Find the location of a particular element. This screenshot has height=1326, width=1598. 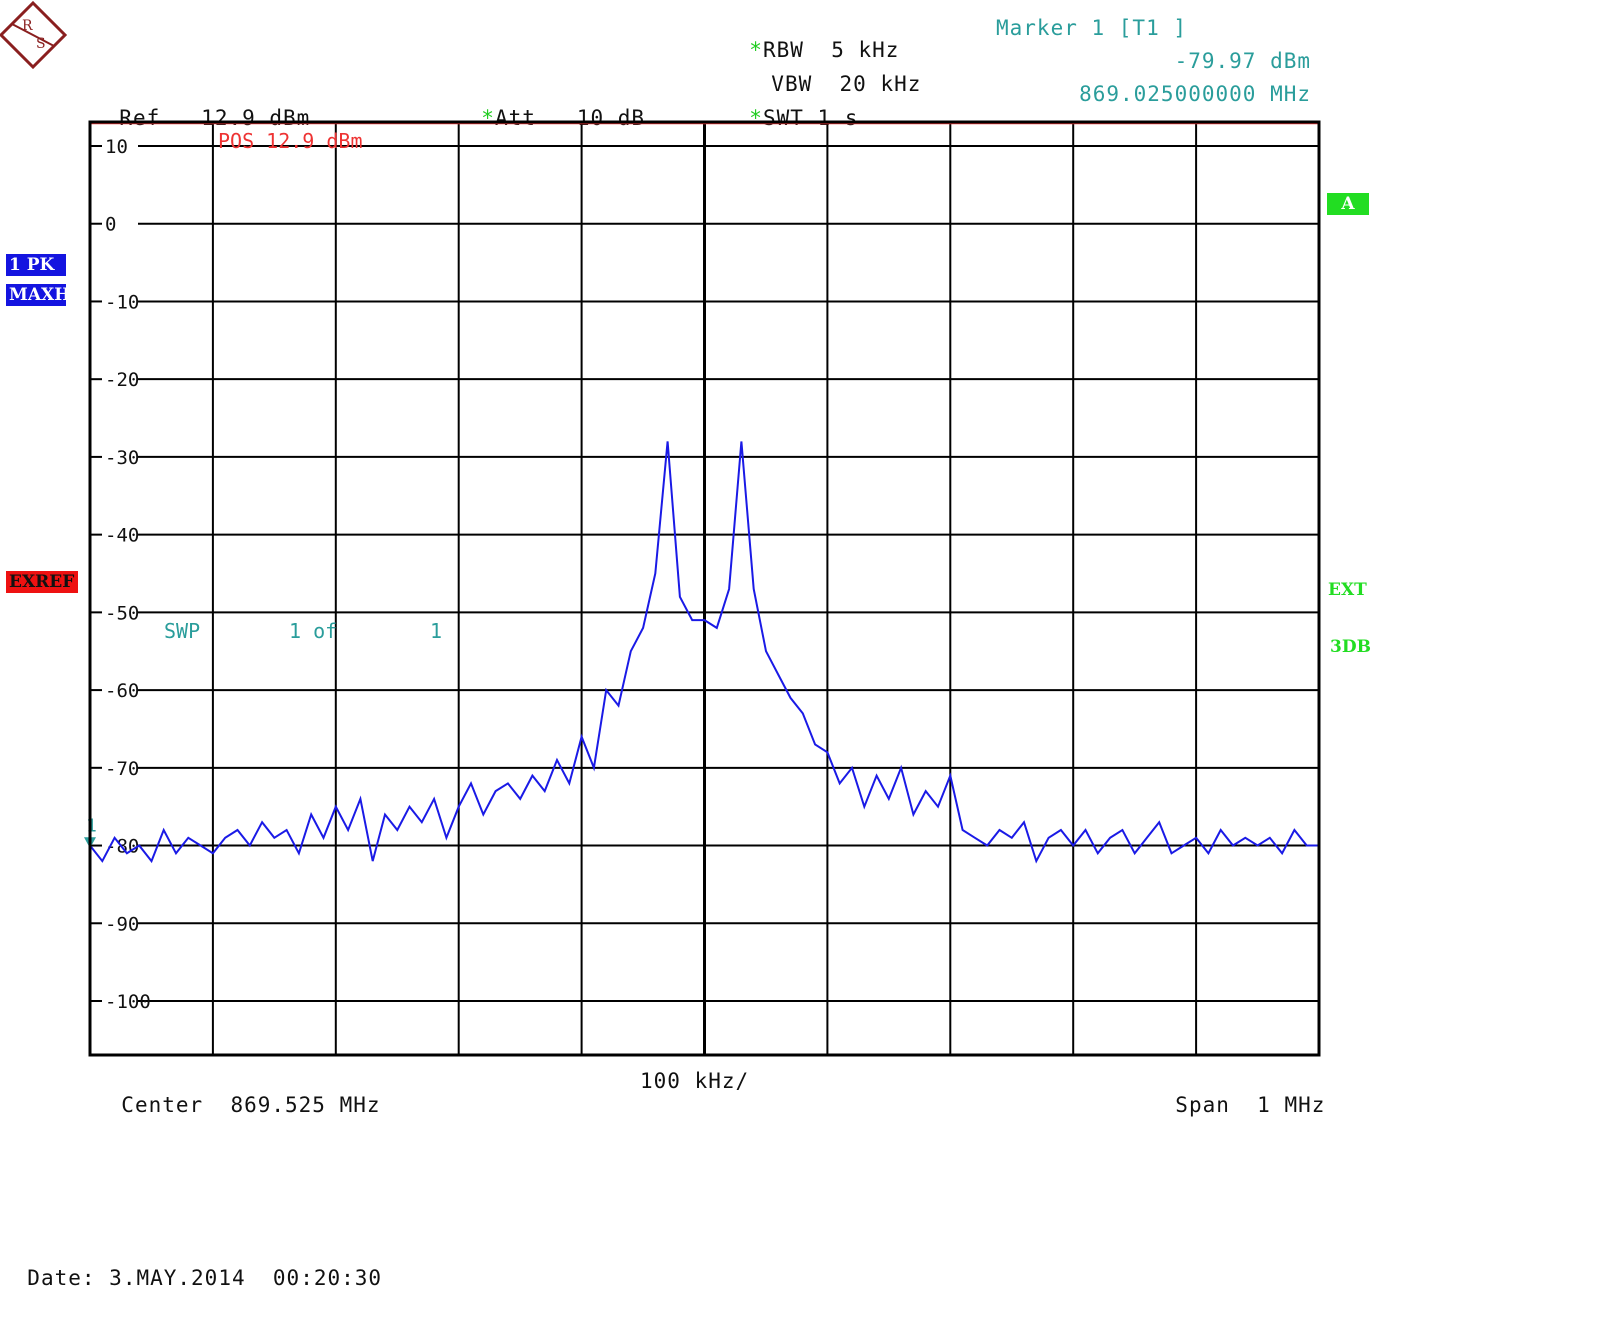

span-setting: Span 1 MHz is located at coordinates (1236, 1093).